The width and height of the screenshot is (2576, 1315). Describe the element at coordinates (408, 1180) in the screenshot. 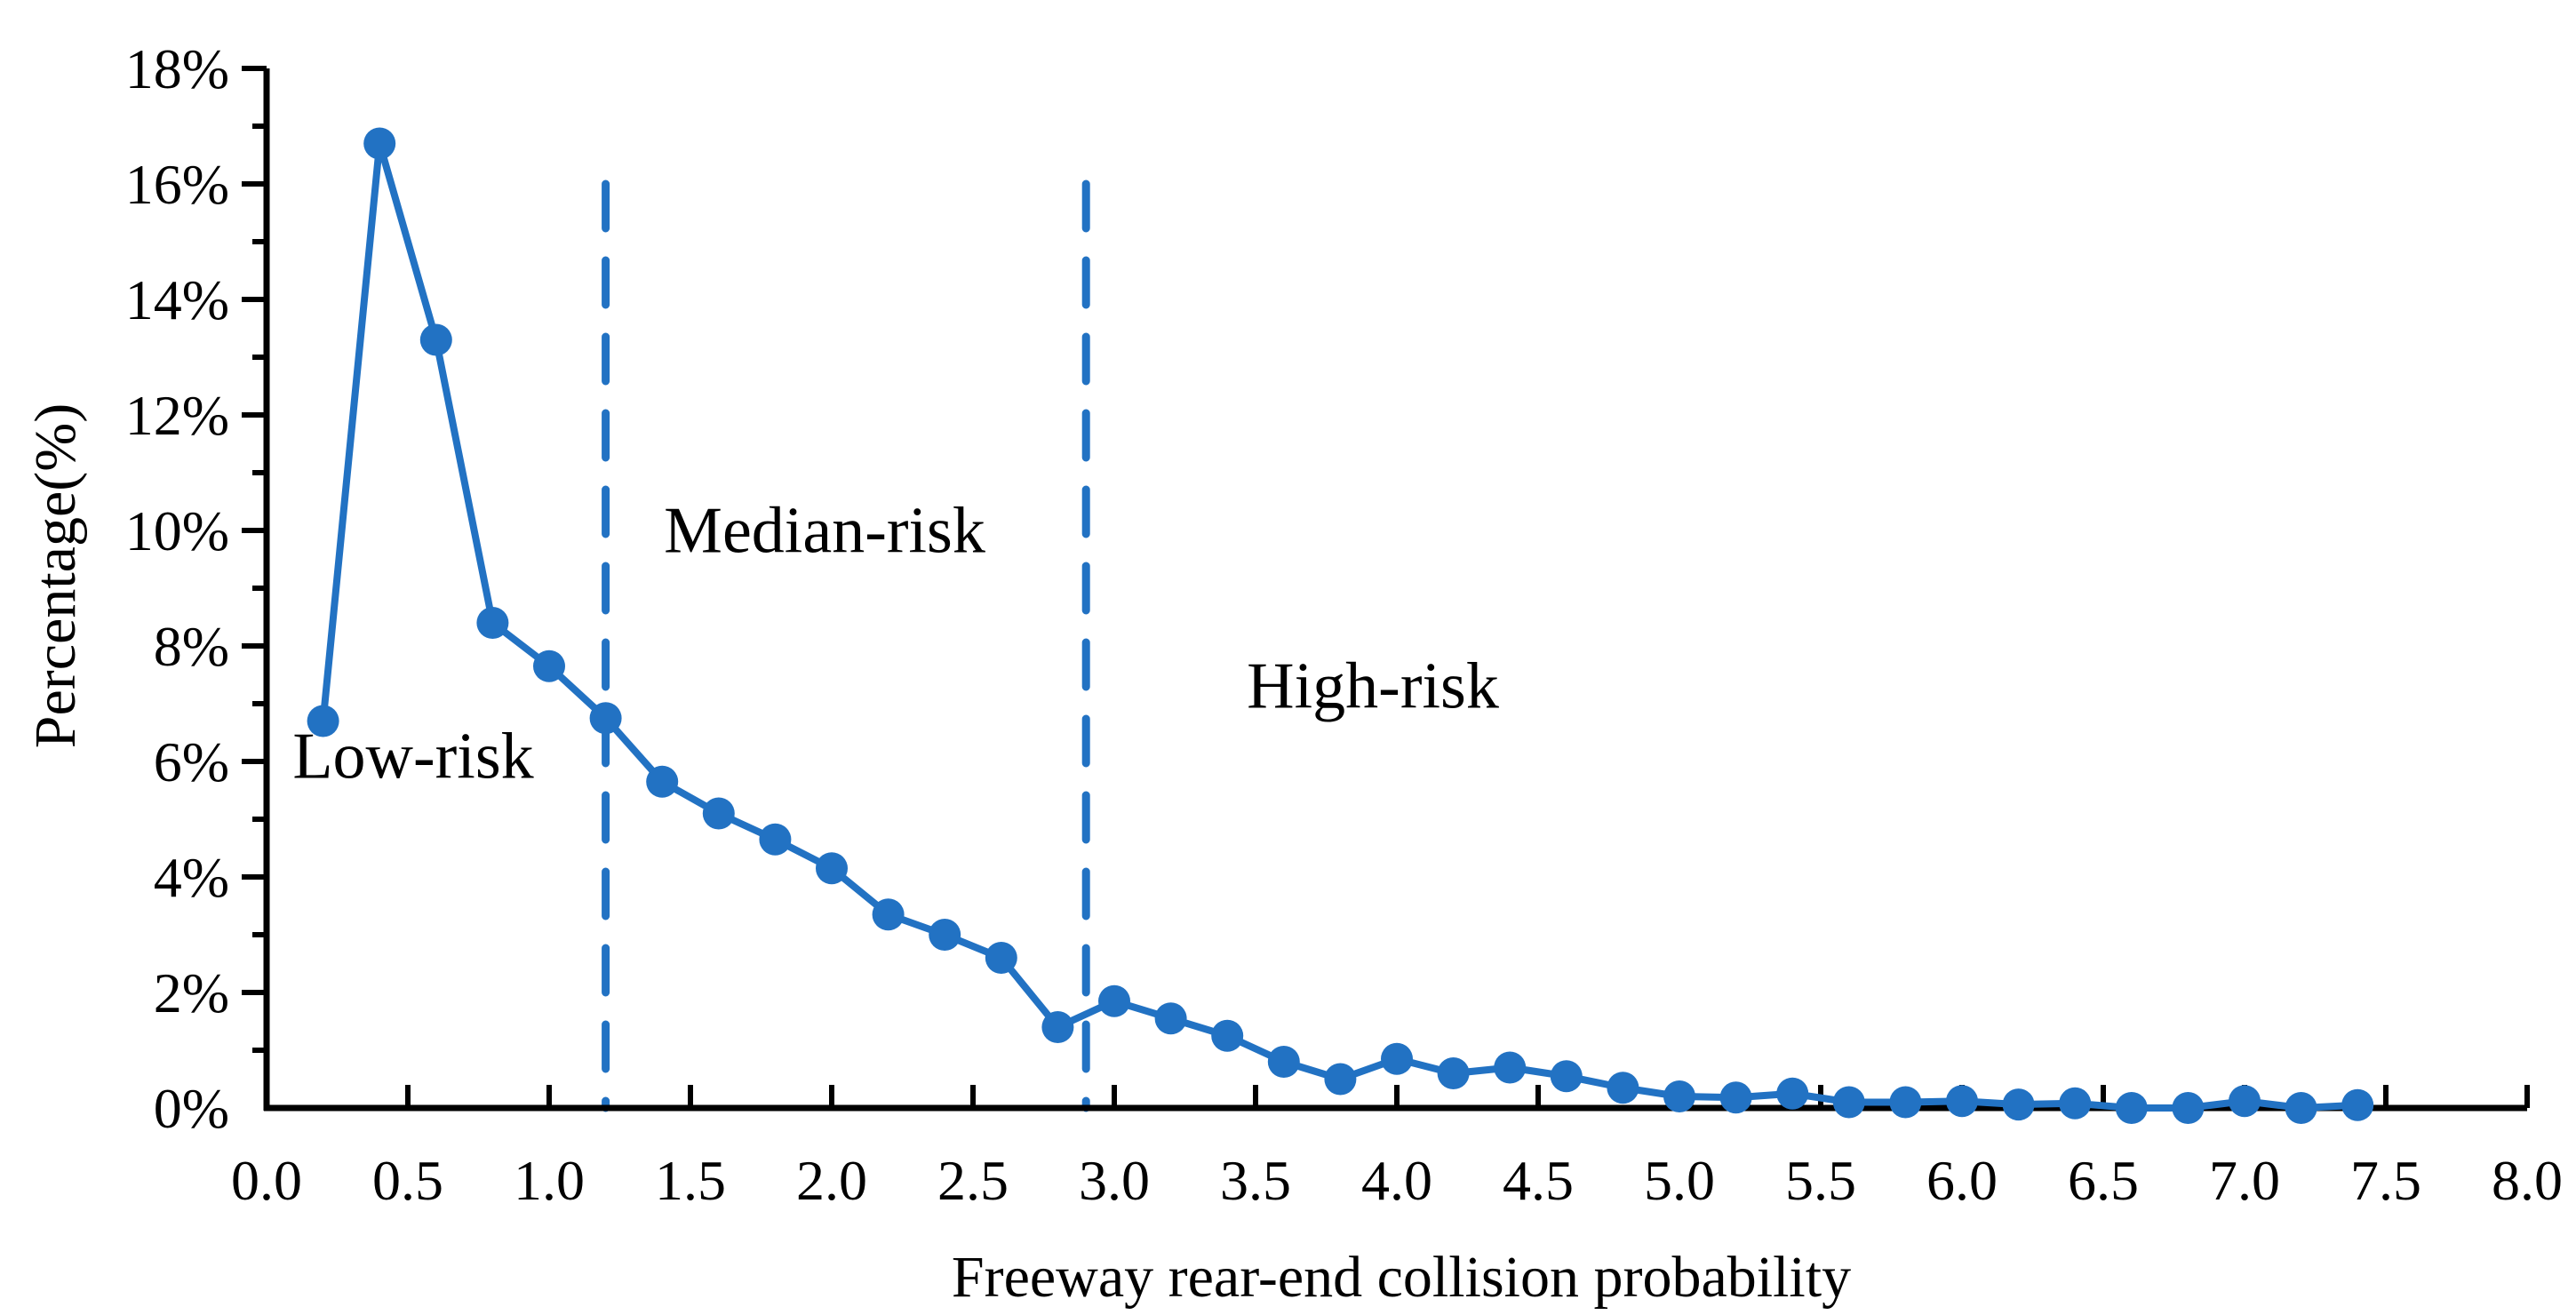

I see `x-tick-label: 0.5` at that location.